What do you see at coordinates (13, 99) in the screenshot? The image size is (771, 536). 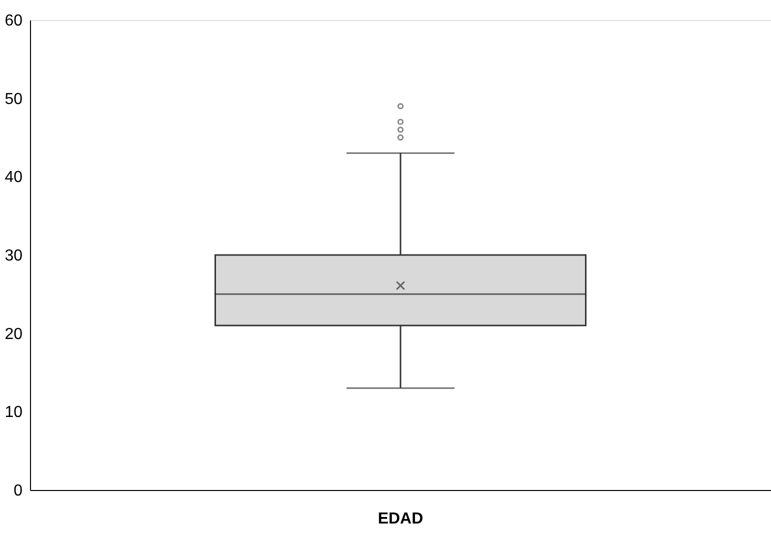 I see `y-tick-label: 50` at bounding box center [13, 99].